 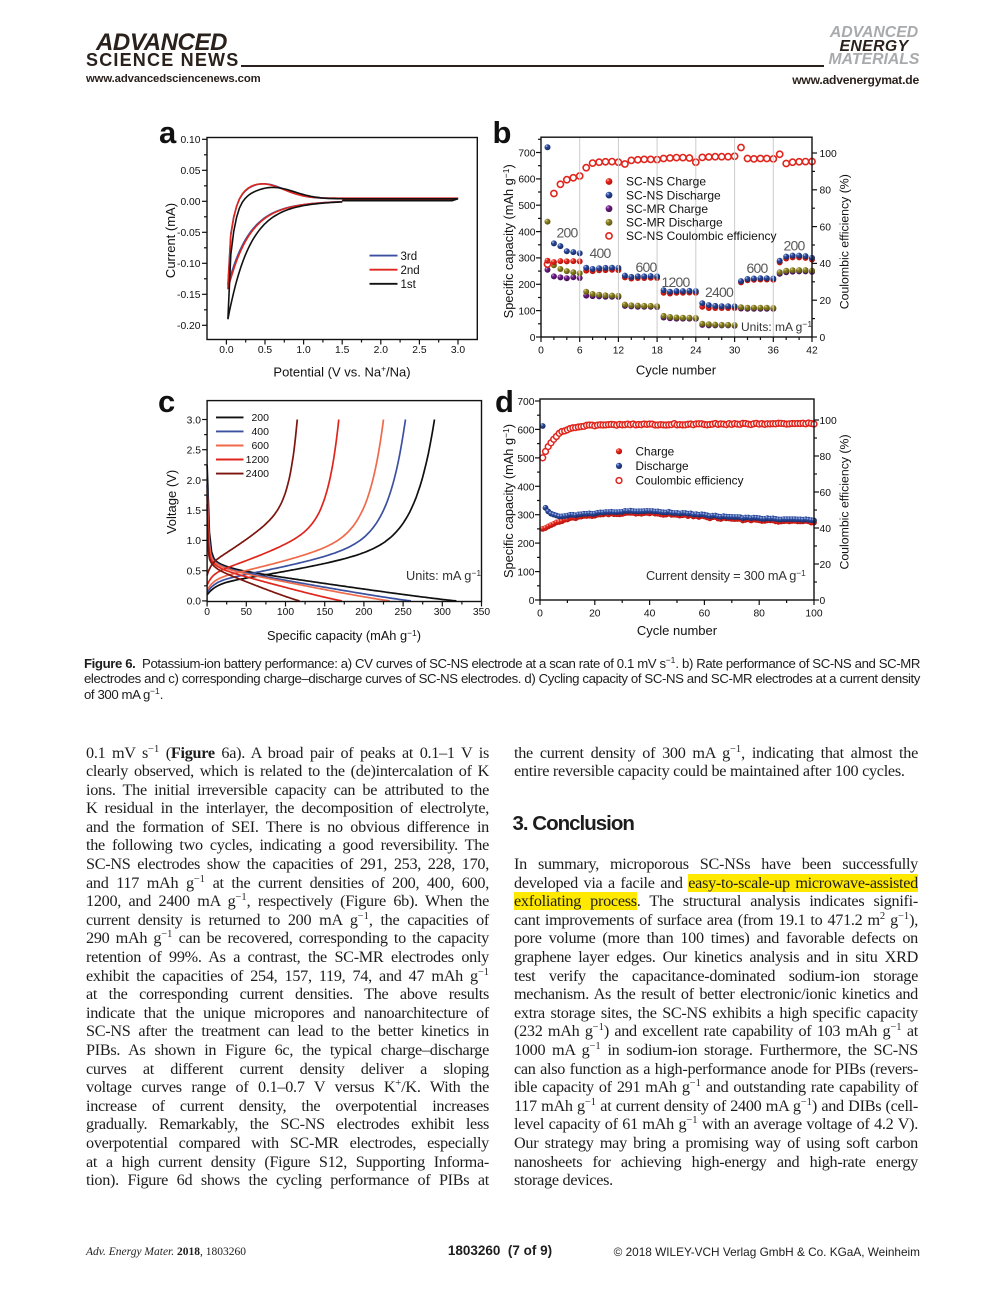 What do you see at coordinates (735, 351) in the screenshot?
I see `svg-text: 30` at bounding box center [735, 351].